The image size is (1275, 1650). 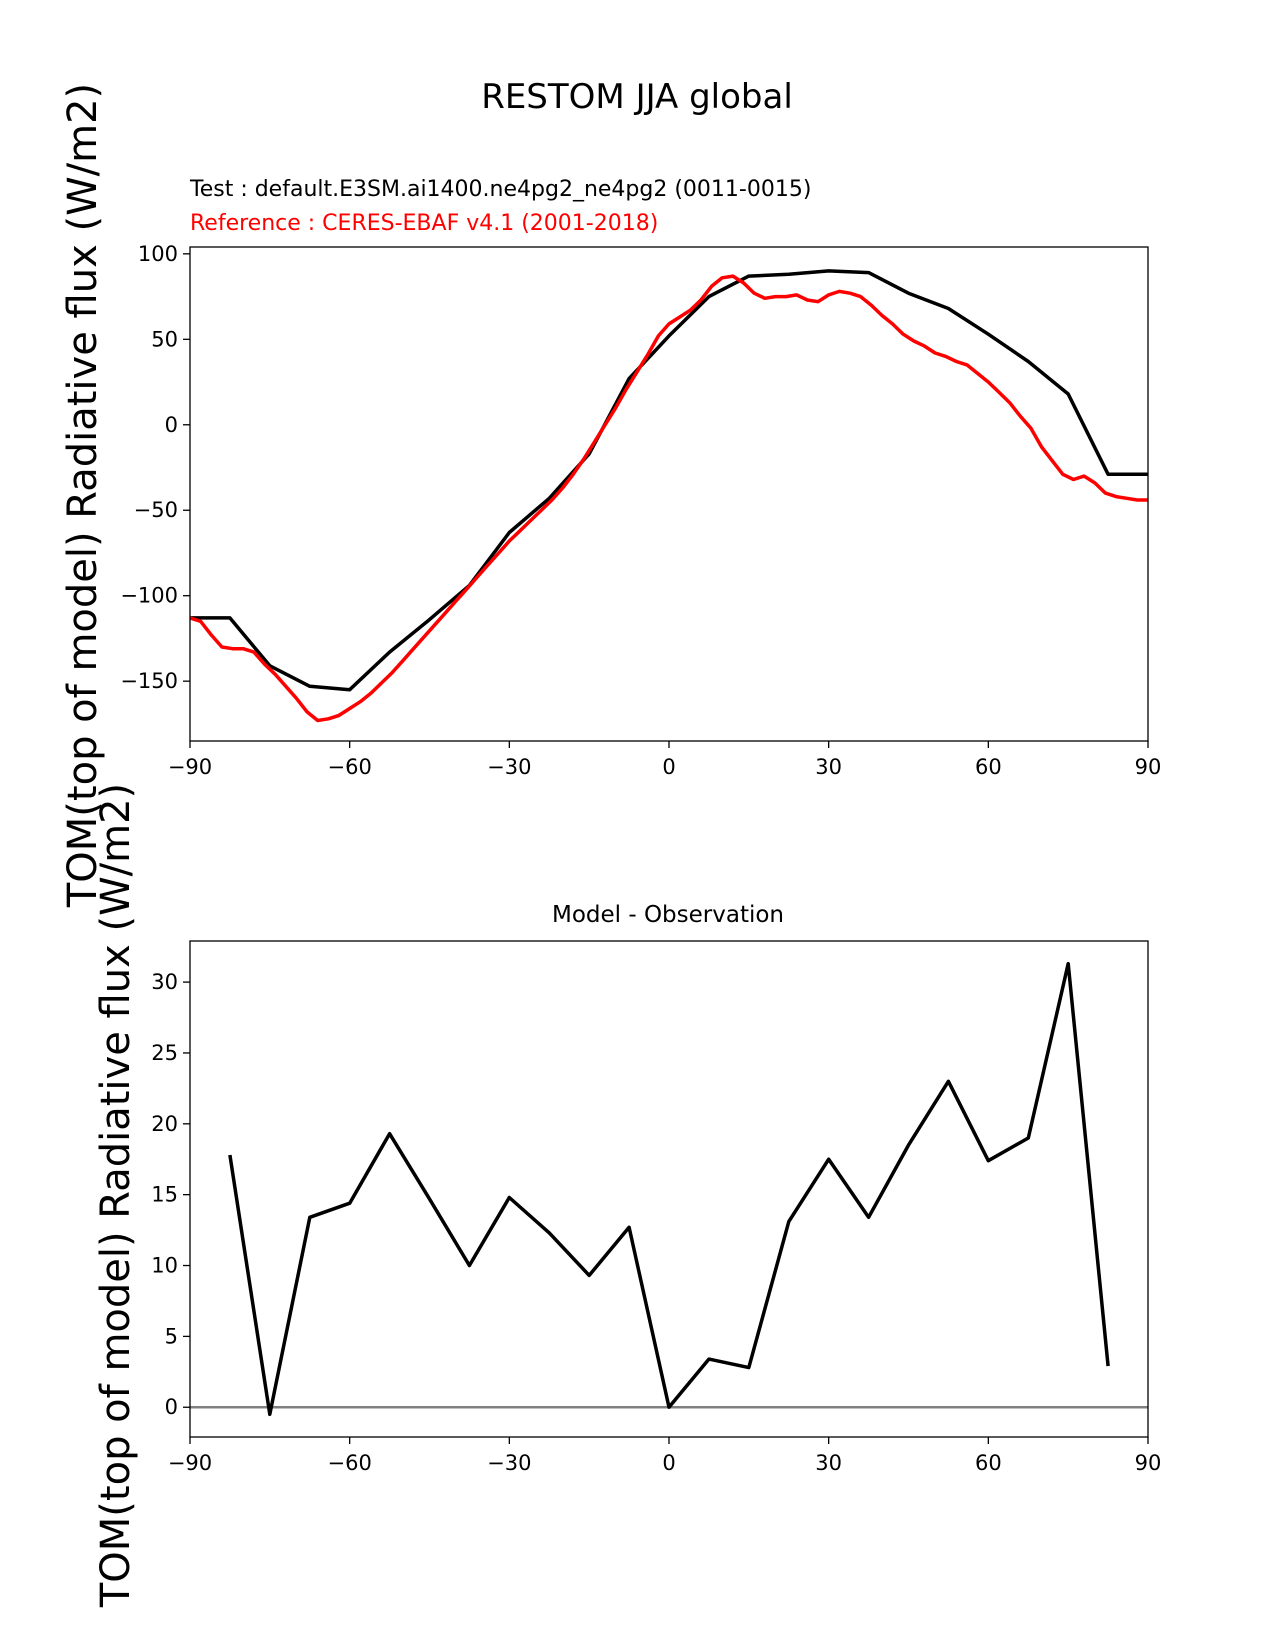 What do you see at coordinates (668, 915) in the screenshot?
I see `bottom-panel-title: Model - Observation` at bounding box center [668, 915].